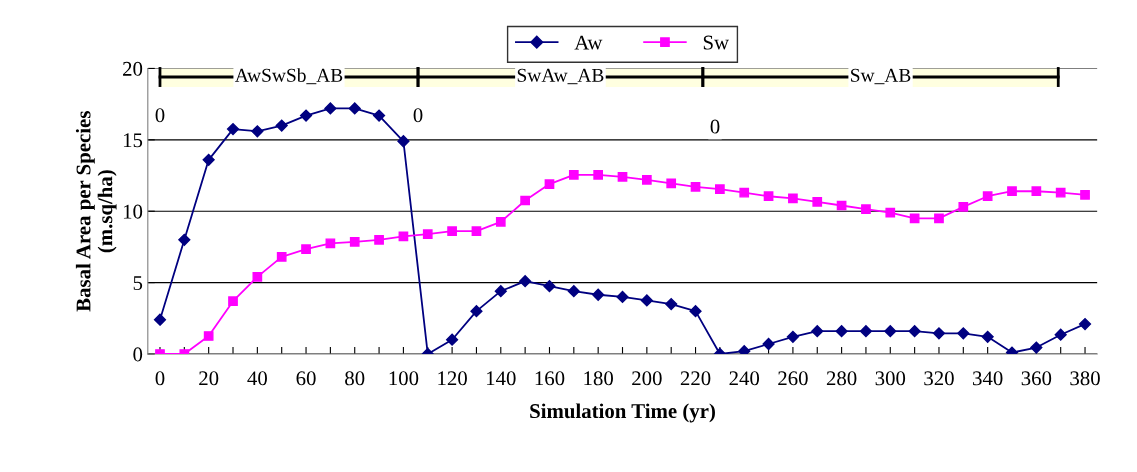 Image resolution: width=1137 pixels, height=472 pixels. Describe the element at coordinates (744, 378) in the screenshot. I see `x-tick-label: 240` at that location.